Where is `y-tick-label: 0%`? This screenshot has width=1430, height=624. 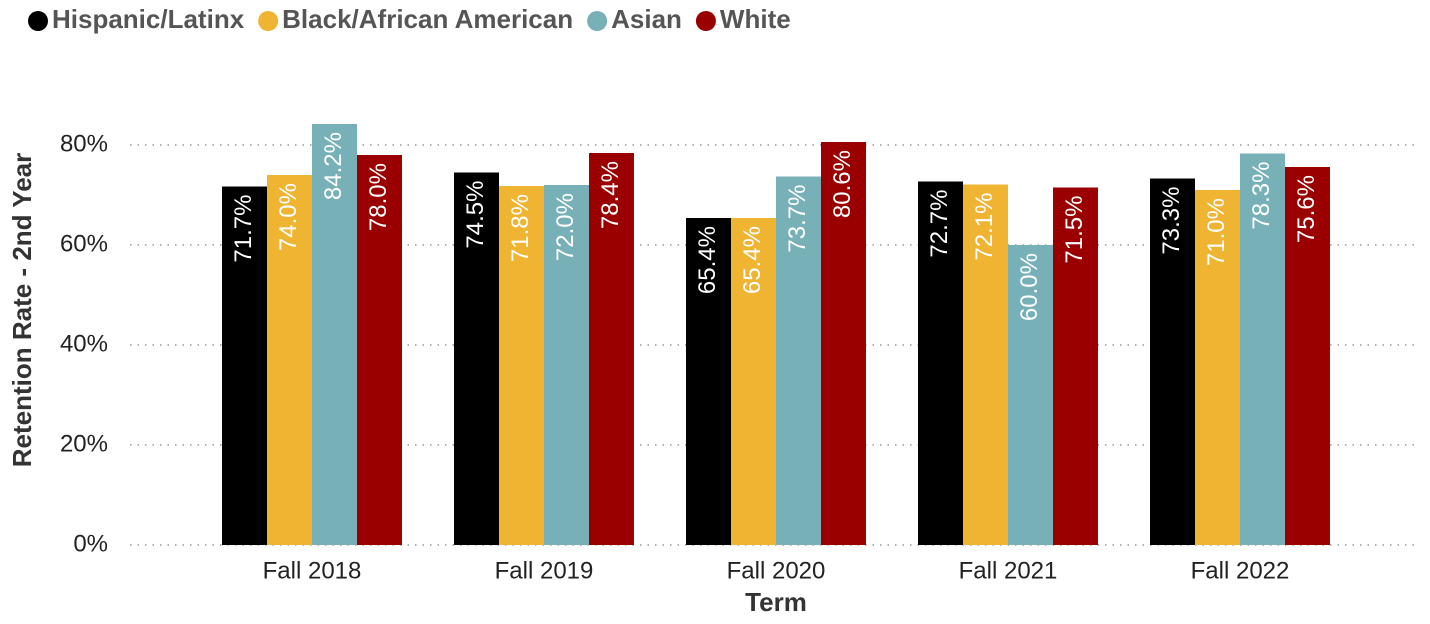
y-tick-label: 0% is located at coordinates (90, 543).